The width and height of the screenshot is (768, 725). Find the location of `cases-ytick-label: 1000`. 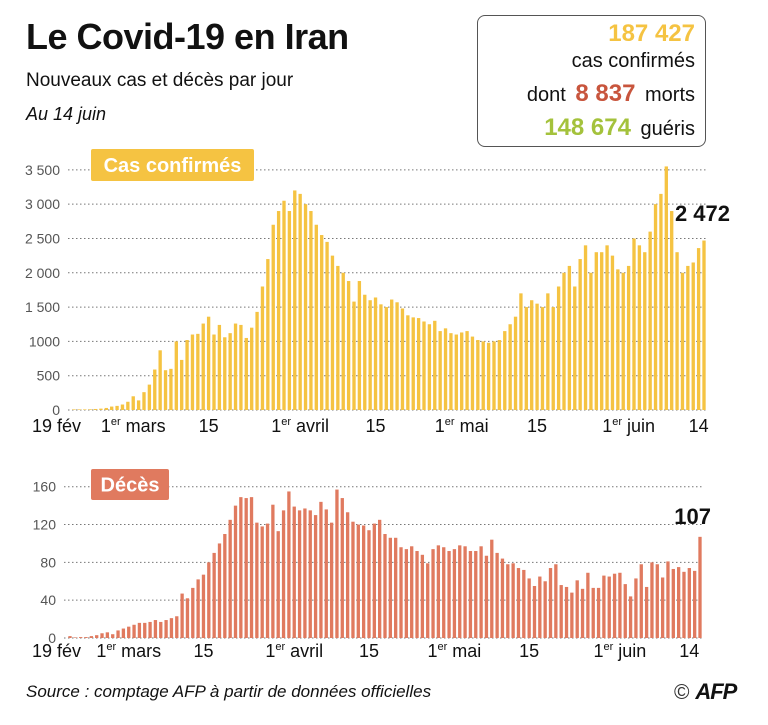

cases-ytick-label: 1000 is located at coordinates (44, 341).